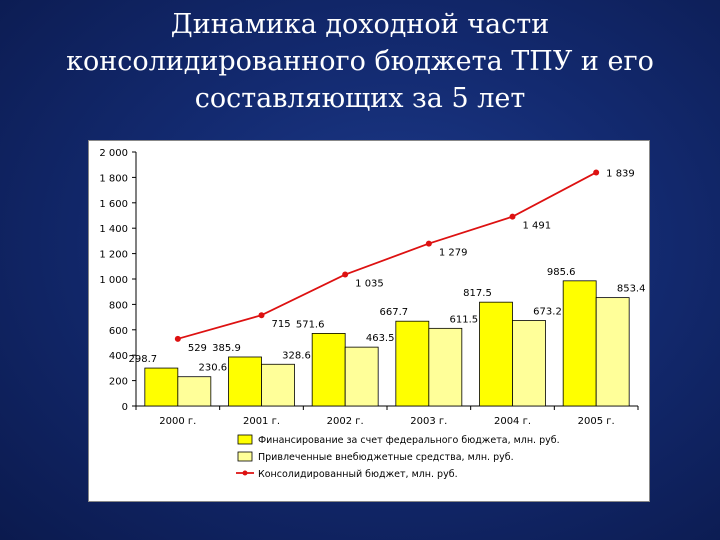  Describe the element at coordinates (226, 348) in the screenshot. I see `bar-value-label: 385.9` at that location.